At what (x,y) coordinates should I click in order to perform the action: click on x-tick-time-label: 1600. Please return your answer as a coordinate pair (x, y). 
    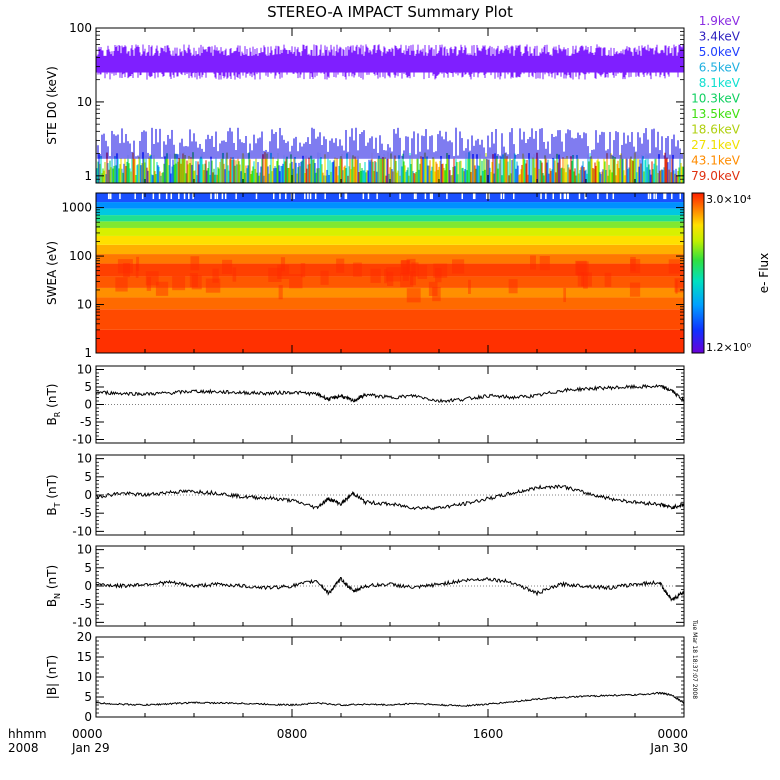
    Looking at the image, I should click on (488, 734).